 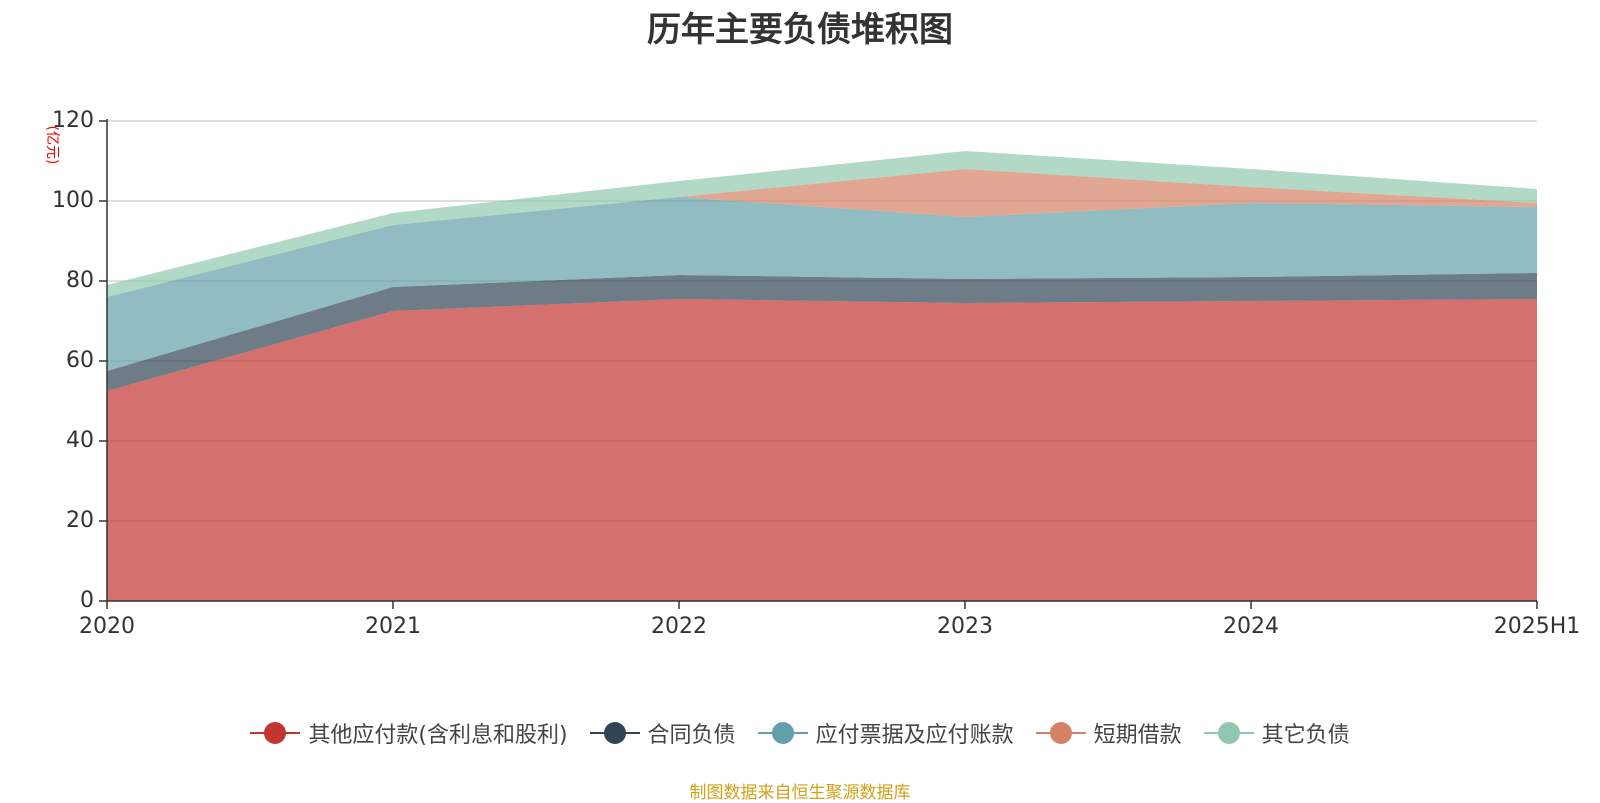 What do you see at coordinates (87, 600) in the screenshot?
I see `y-tick-label: 0` at bounding box center [87, 600].